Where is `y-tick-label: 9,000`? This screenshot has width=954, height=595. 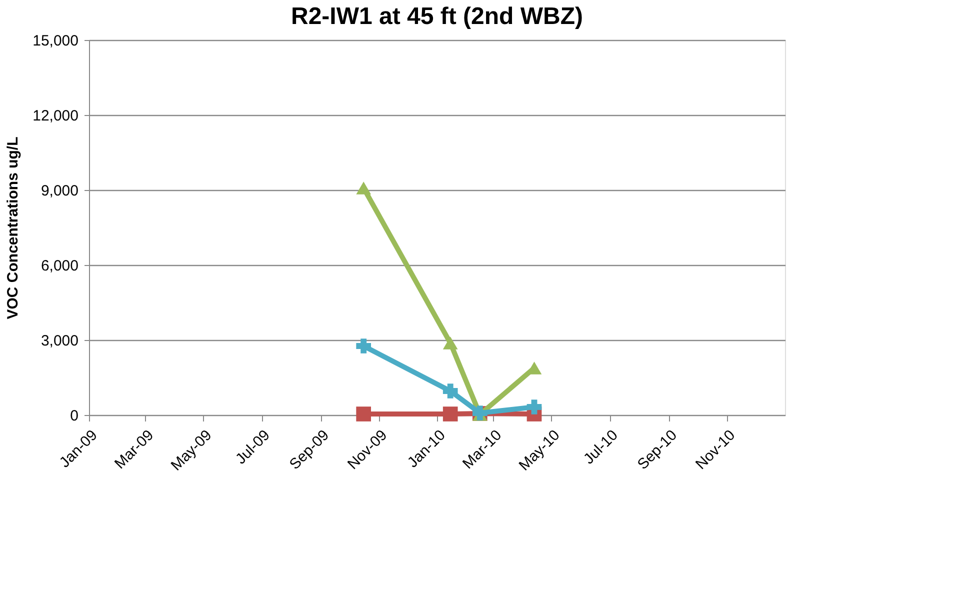 y-tick-label: 9,000 is located at coordinates (59, 191).